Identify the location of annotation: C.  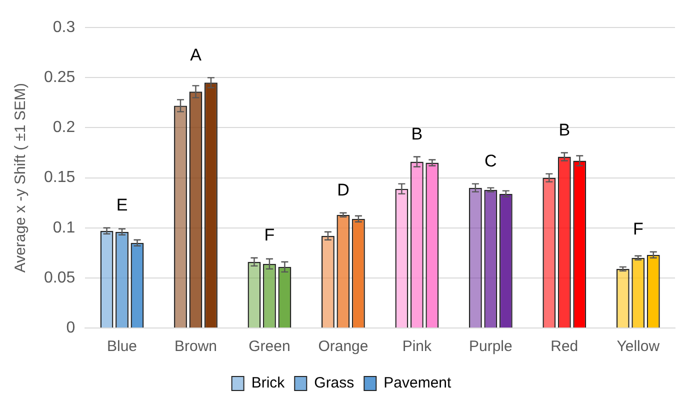
(490, 160).